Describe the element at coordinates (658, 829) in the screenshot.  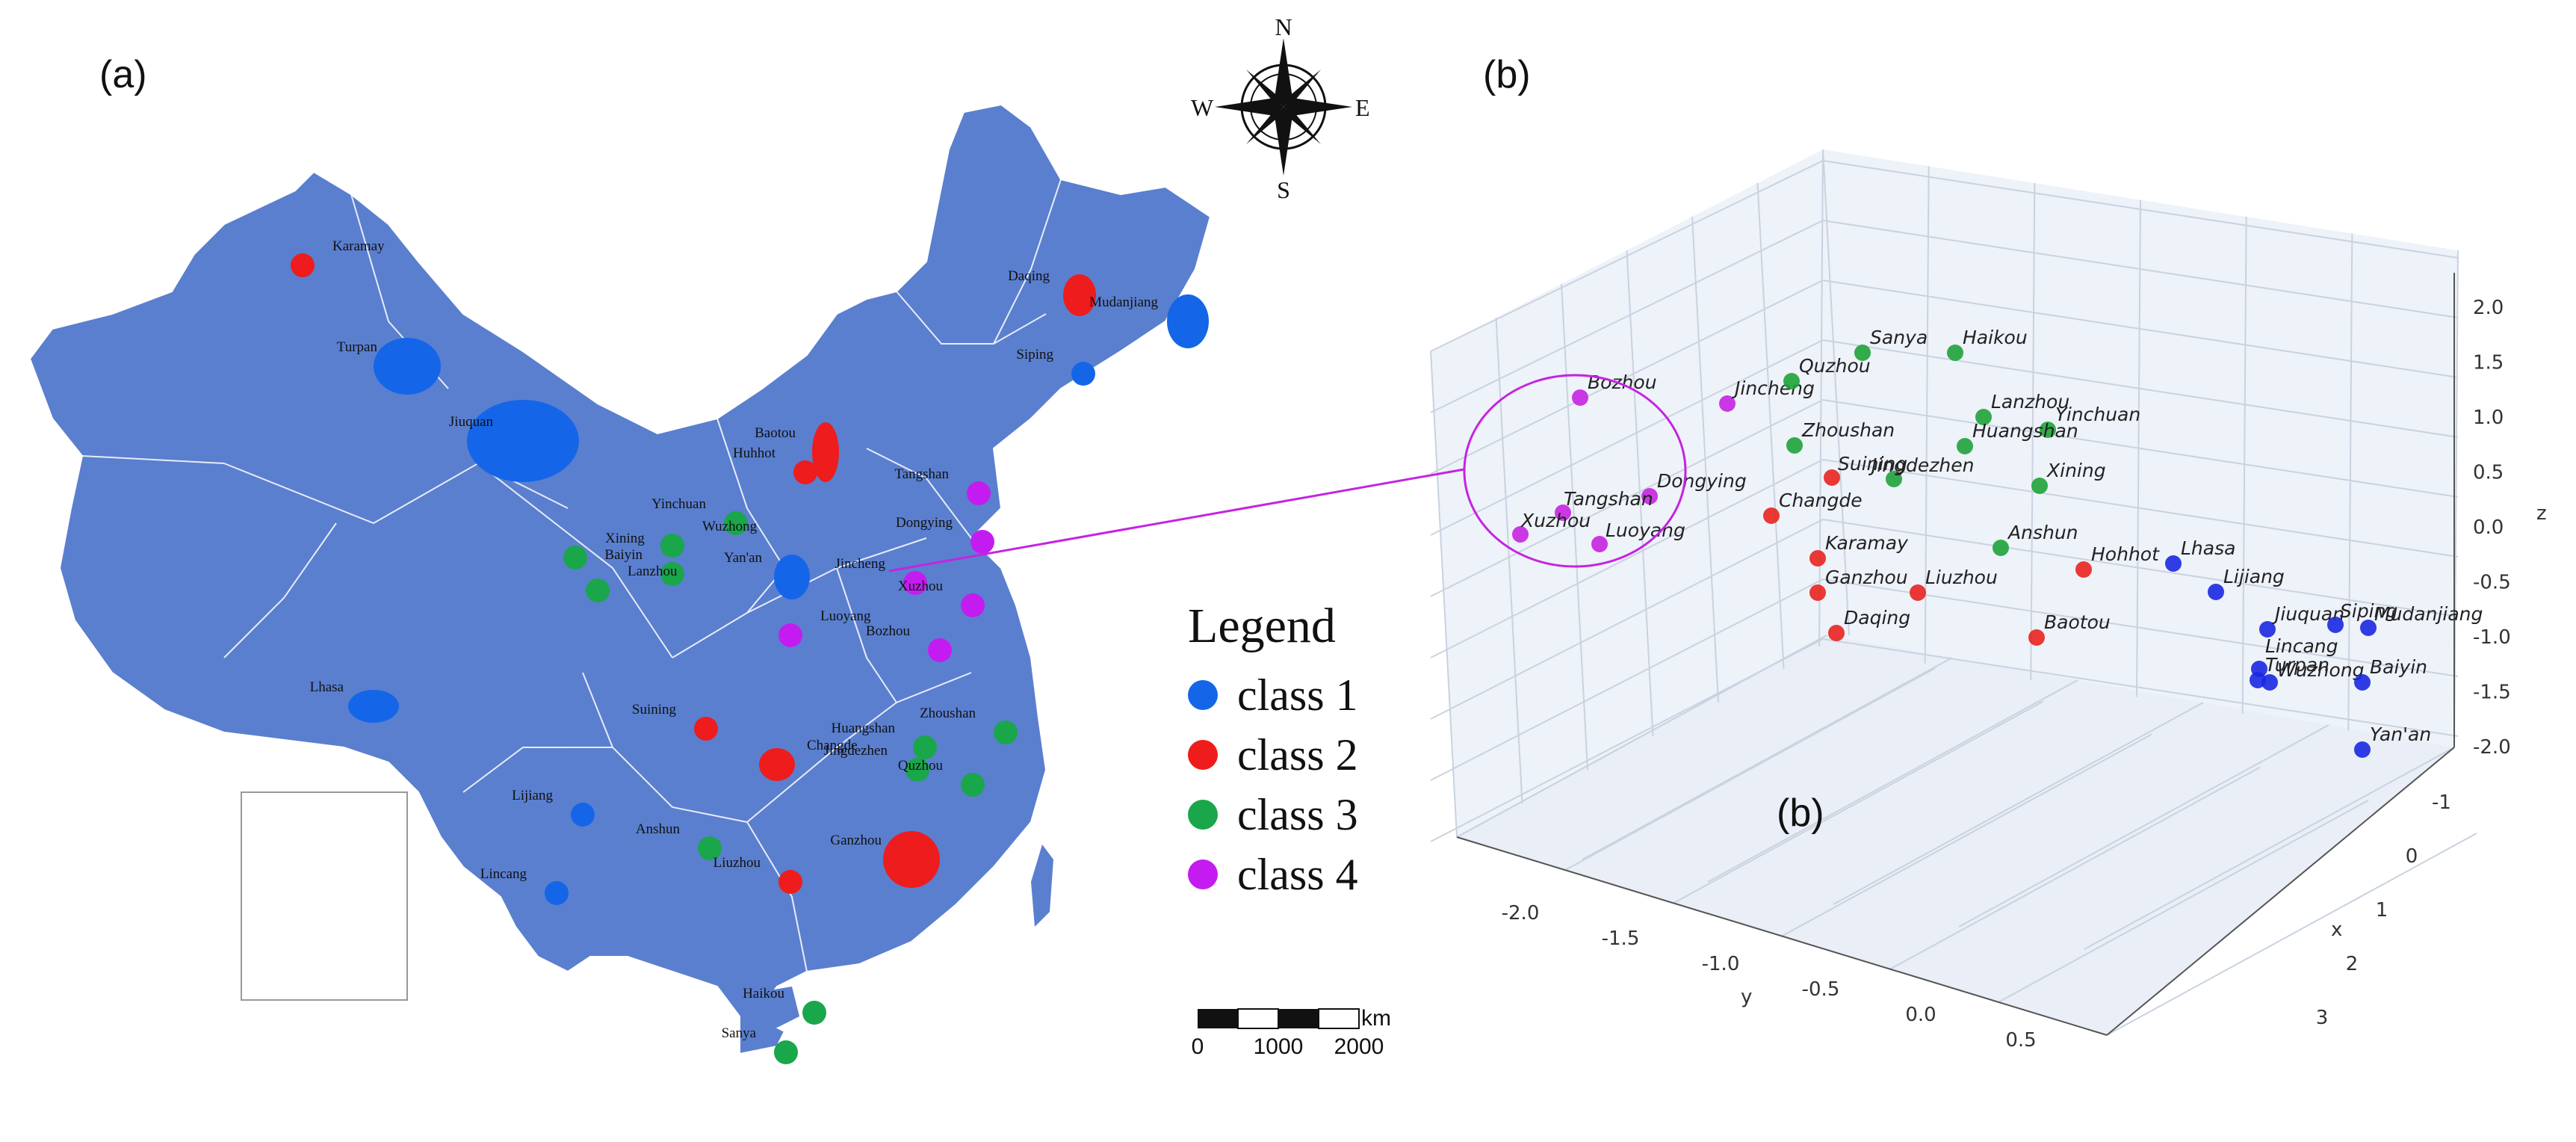
I see `city-label: Anshun` at that location.